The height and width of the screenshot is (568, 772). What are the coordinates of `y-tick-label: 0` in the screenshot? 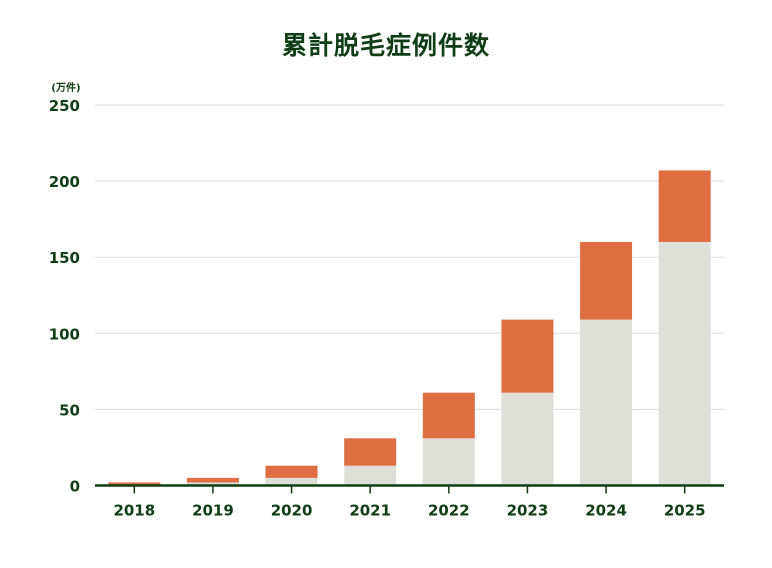 It's located at (75, 487).